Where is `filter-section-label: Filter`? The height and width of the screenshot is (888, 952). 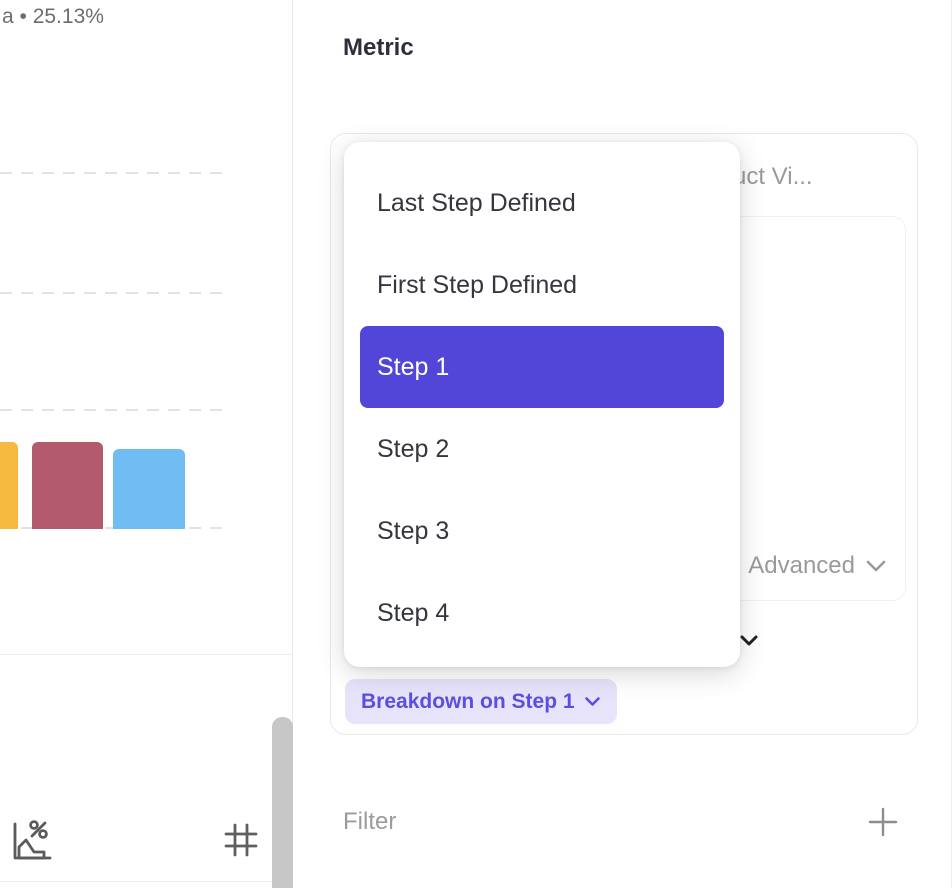
filter-section-label: Filter is located at coordinates (370, 821).